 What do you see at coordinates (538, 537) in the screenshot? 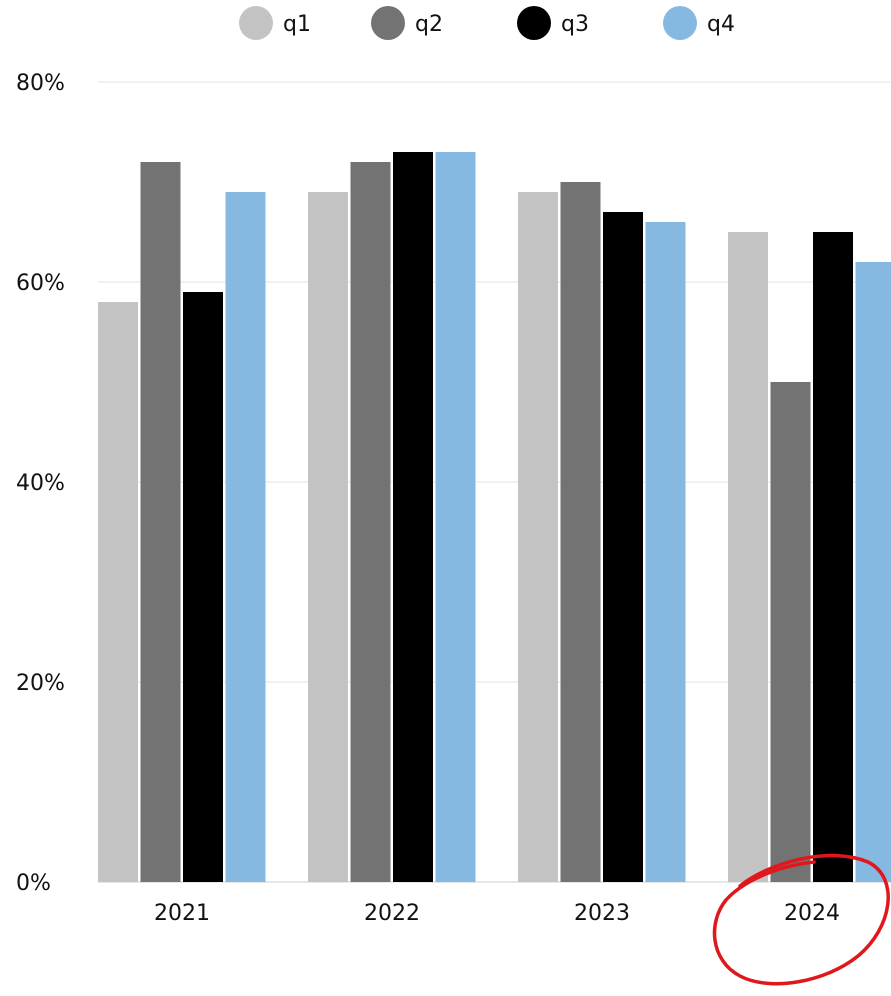
I see `bar-q1-2023` at bounding box center [538, 537].